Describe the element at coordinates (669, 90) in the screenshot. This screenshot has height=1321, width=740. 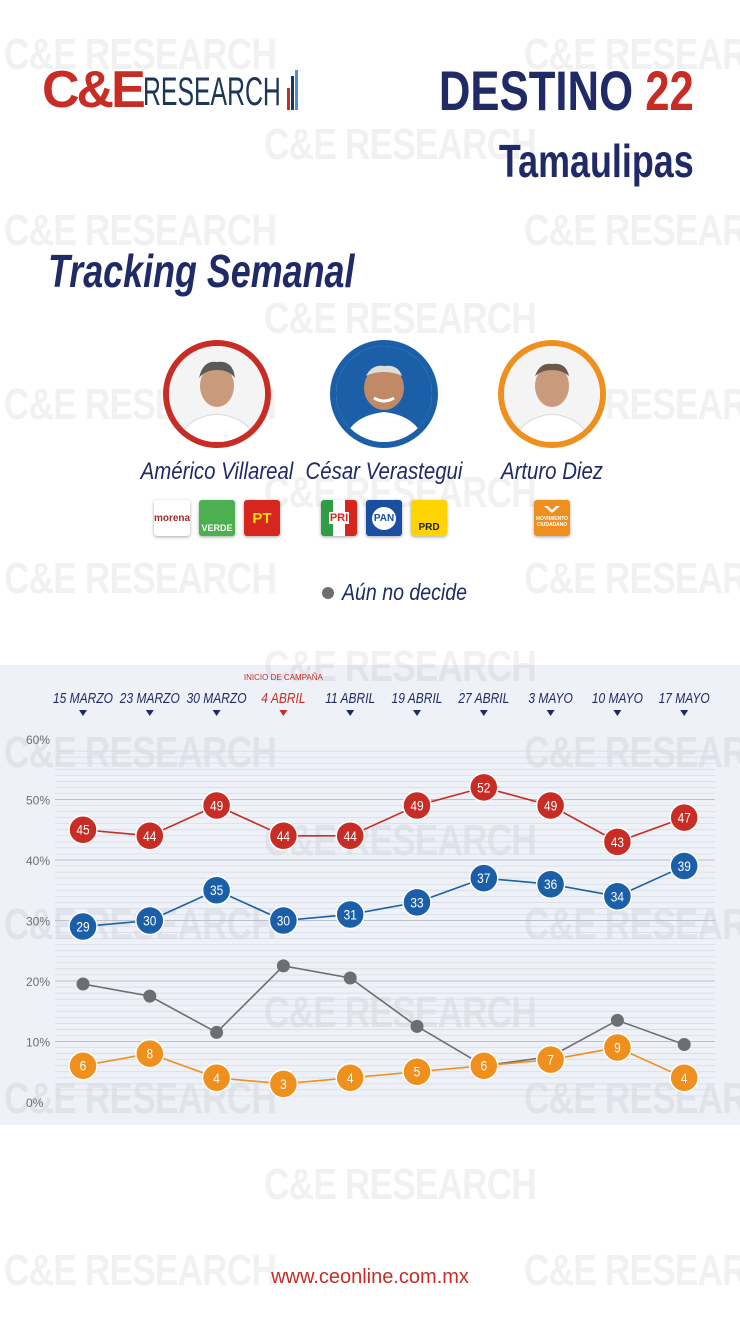
I see `title-number: 22` at that location.